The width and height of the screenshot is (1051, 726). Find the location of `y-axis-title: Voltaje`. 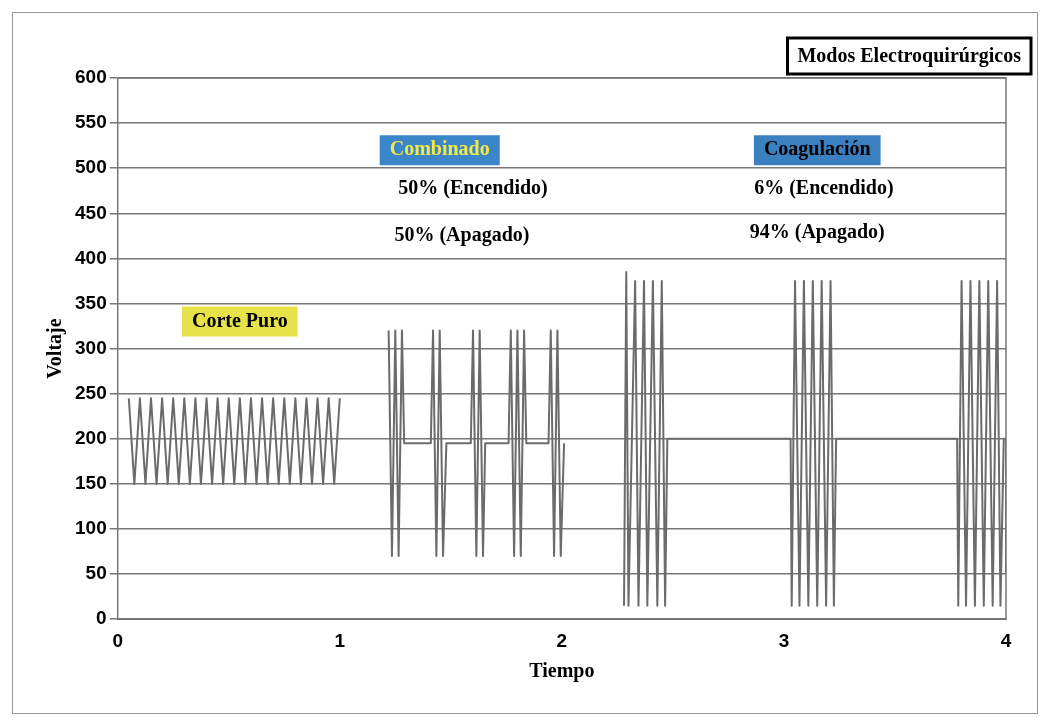

y-axis-title: Voltaje is located at coordinates (55, 348).